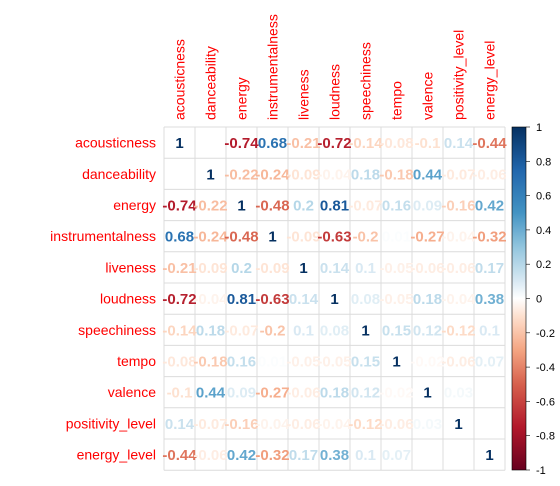 The height and width of the screenshot is (486, 560). Describe the element at coordinates (334, 206) in the screenshot. I see `cell-value: 0.81` at that location.